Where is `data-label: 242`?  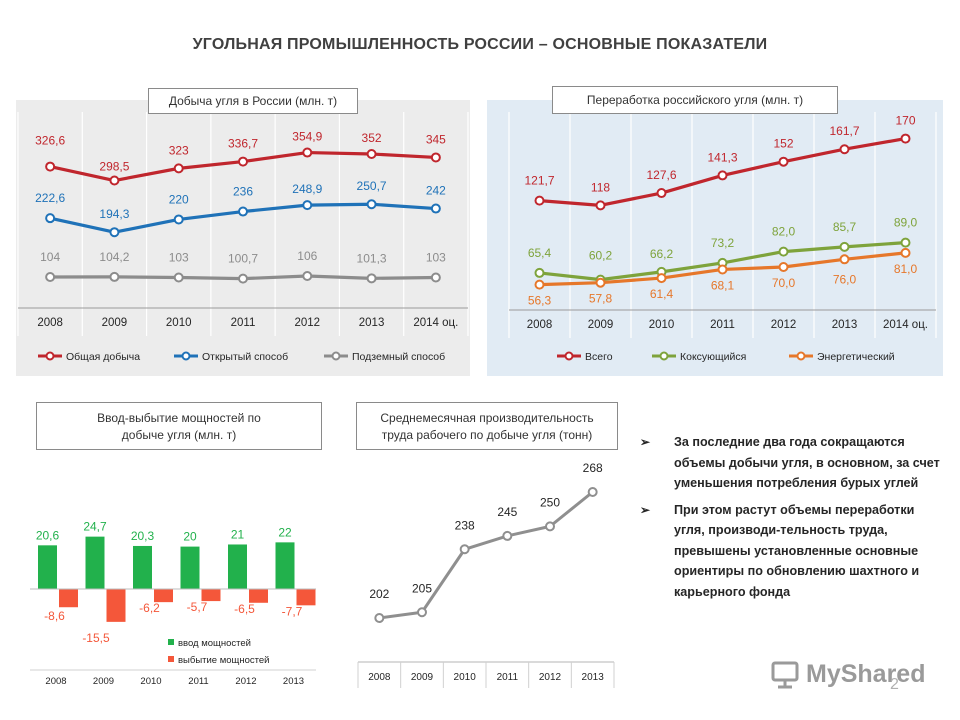 data-label: 242 is located at coordinates (436, 191).